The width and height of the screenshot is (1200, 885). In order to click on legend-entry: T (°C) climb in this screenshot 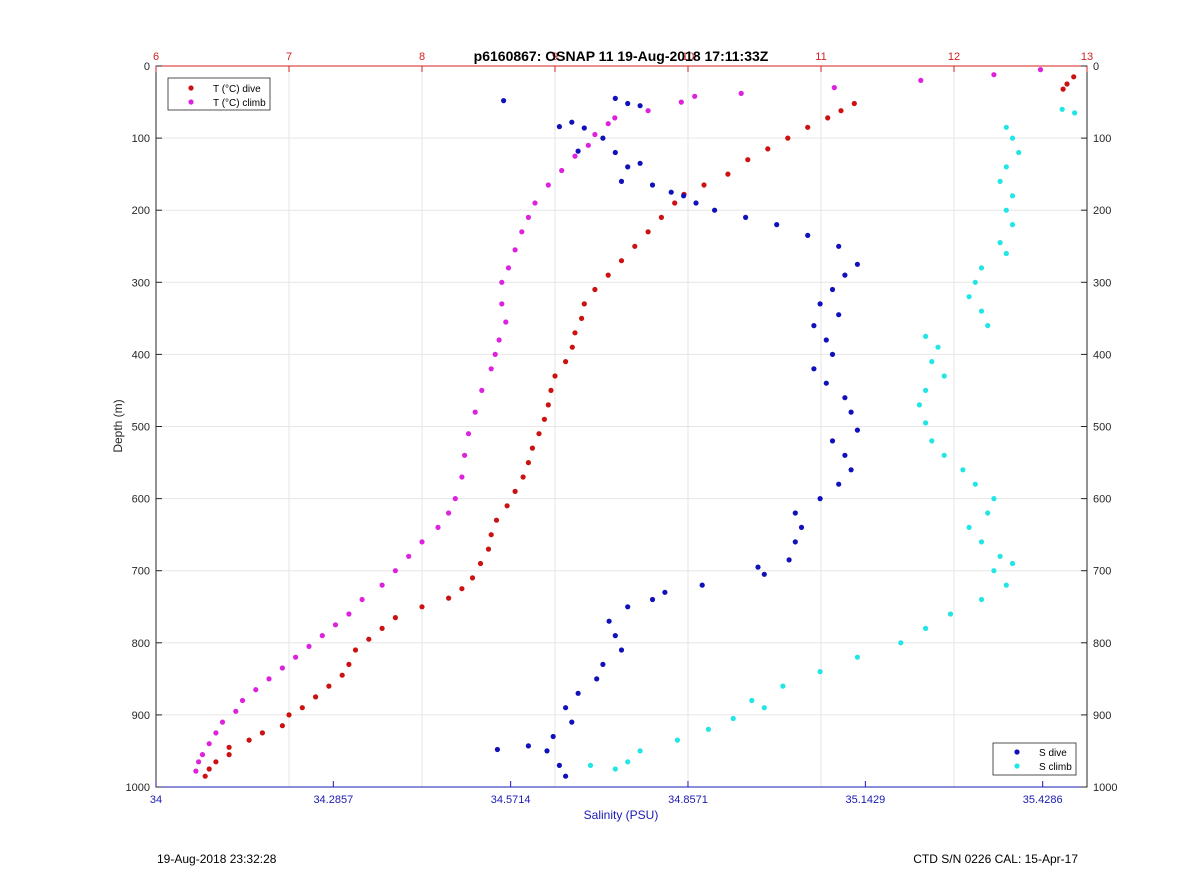, I will do `click(239, 103)`.